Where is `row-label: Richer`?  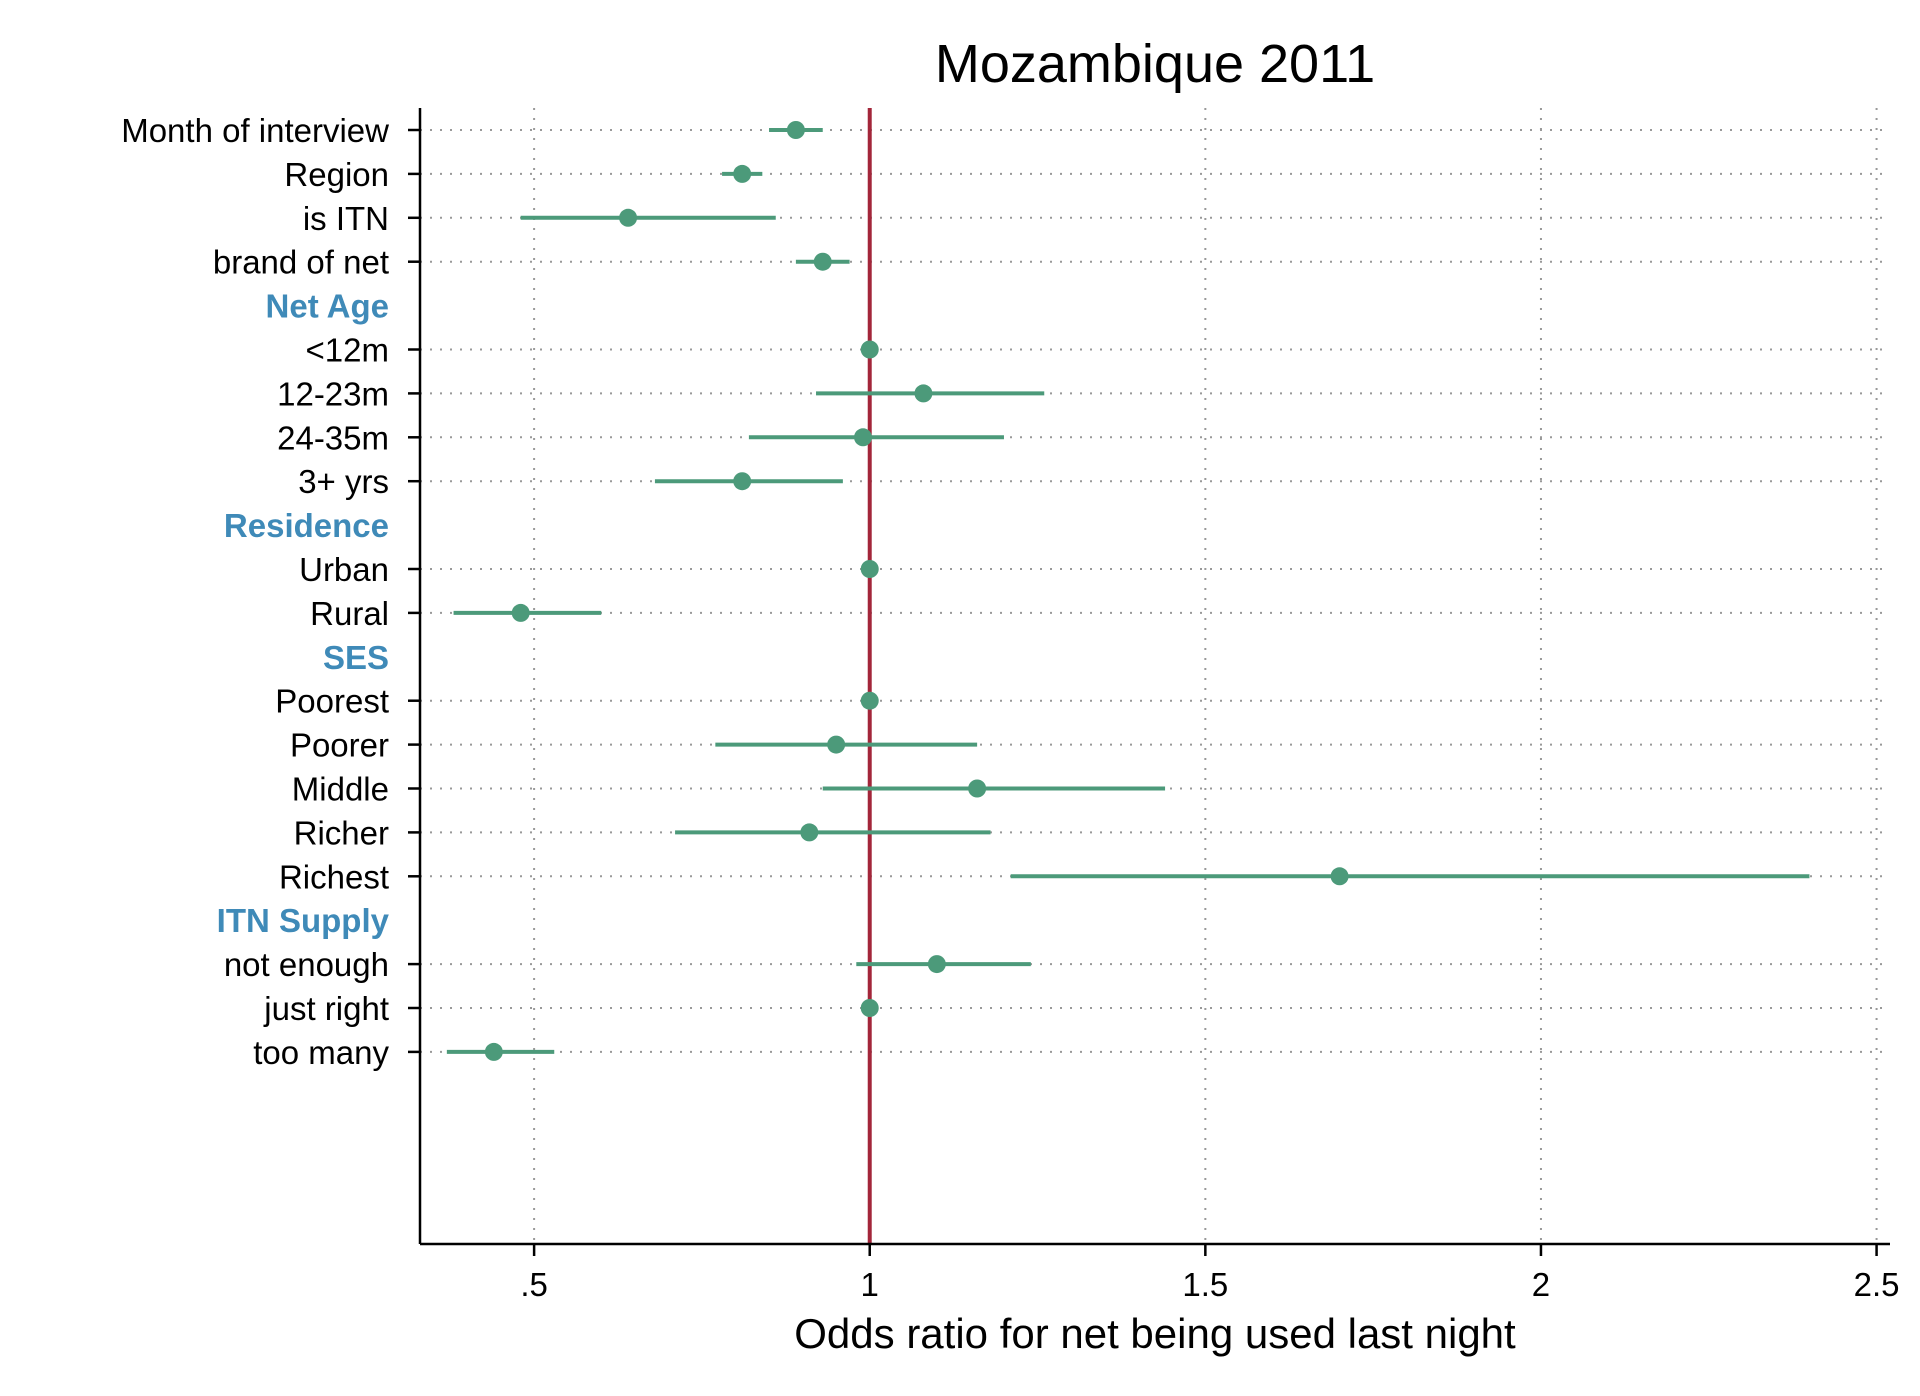
row-label: Richer is located at coordinates (341, 832).